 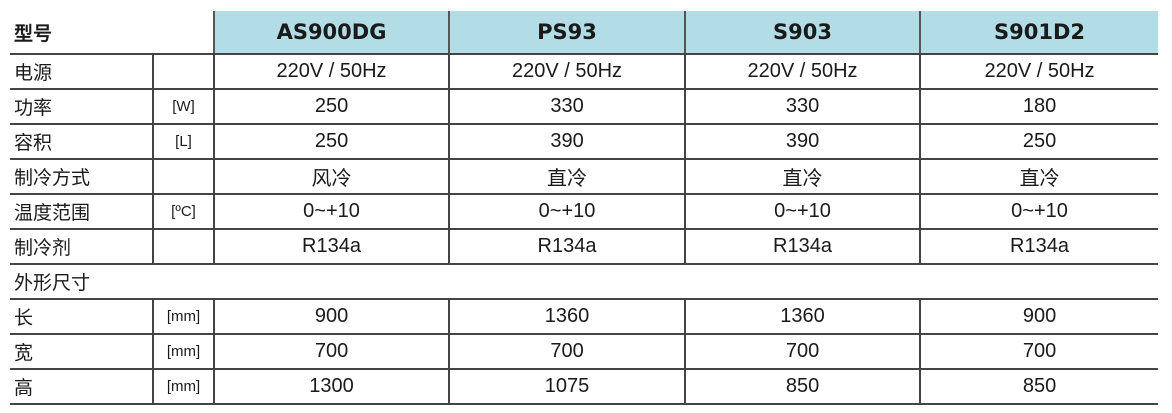 I want to click on table-row: 容积 [L] 250 390 390 250, so click(x=584, y=142).